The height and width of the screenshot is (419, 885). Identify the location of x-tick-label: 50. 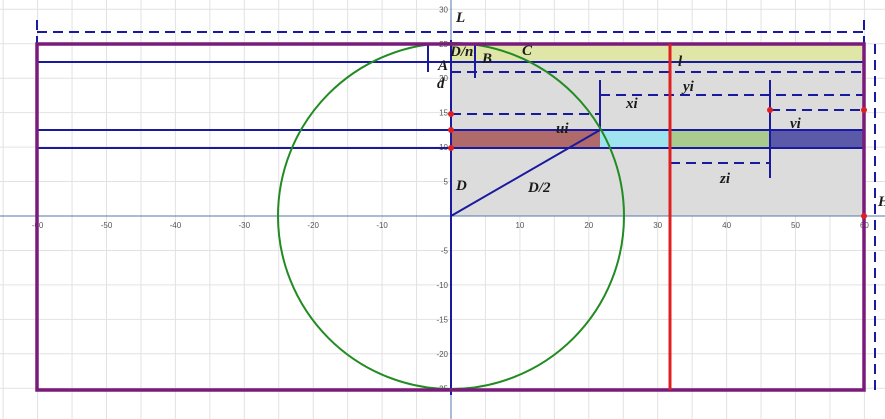
(795, 225).